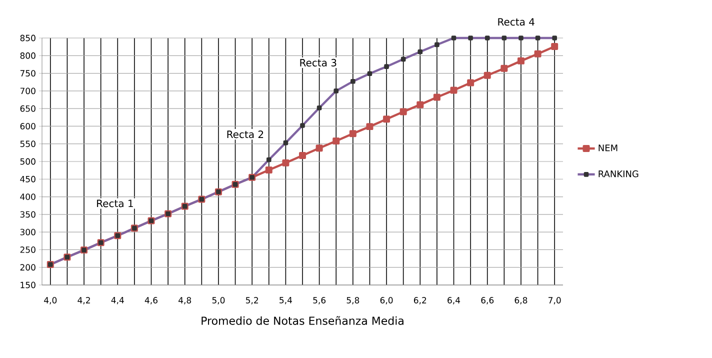 The image size is (712, 358). What do you see at coordinates (516, 22) in the screenshot?
I see `text: Recta 4` at bounding box center [516, 22].